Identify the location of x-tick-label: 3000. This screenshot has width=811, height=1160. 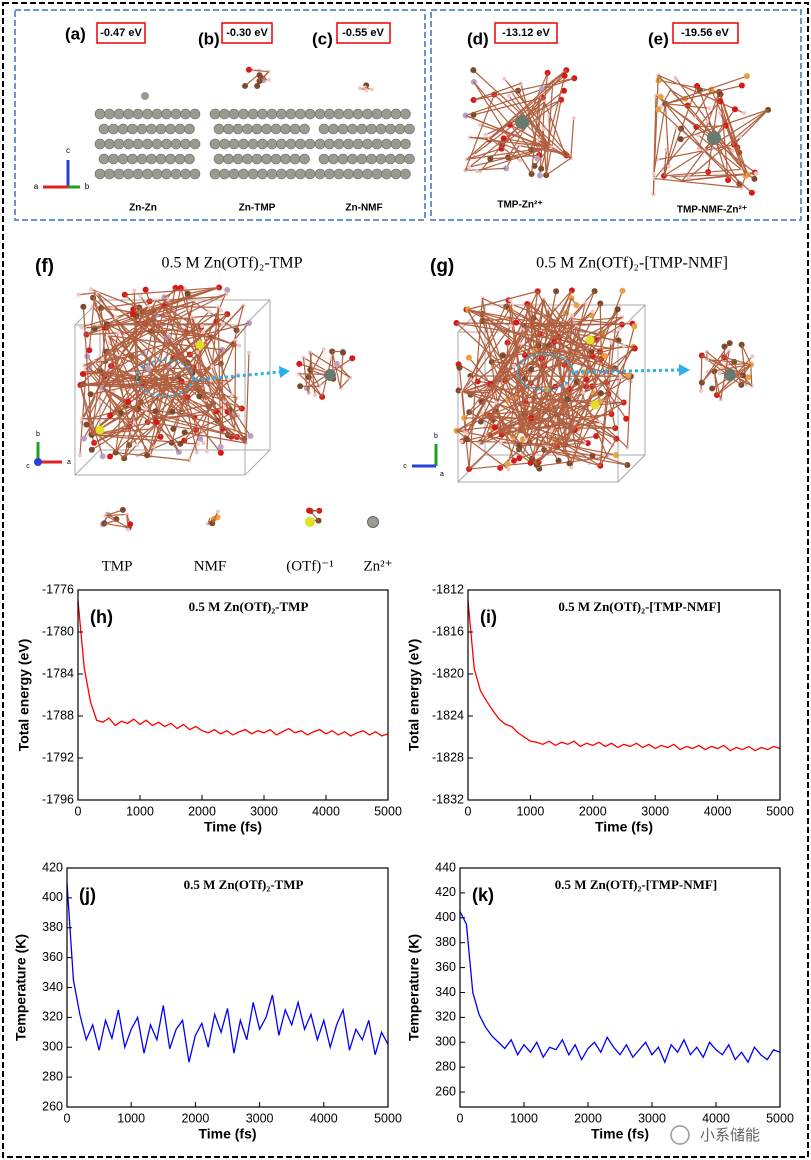
(652, 1118).